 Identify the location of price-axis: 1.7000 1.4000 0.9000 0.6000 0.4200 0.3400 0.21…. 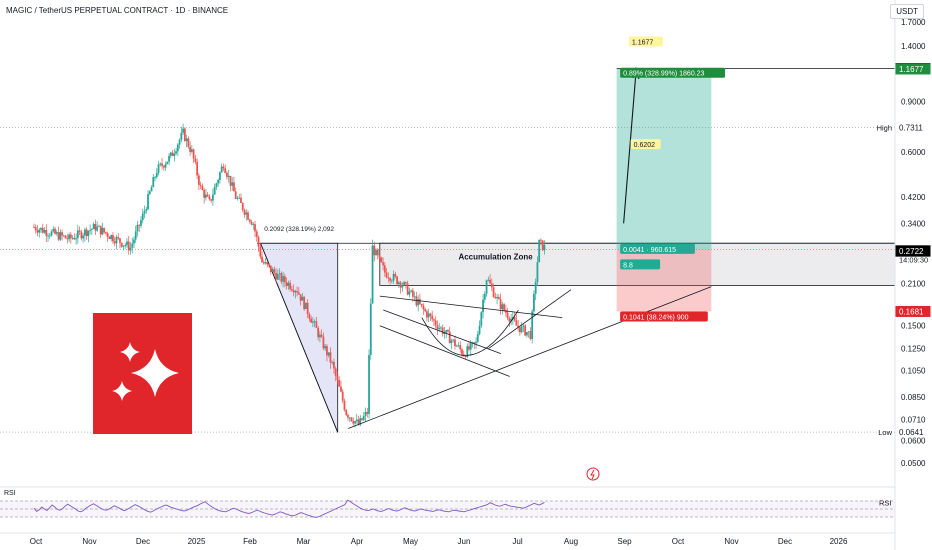
(904, 275).